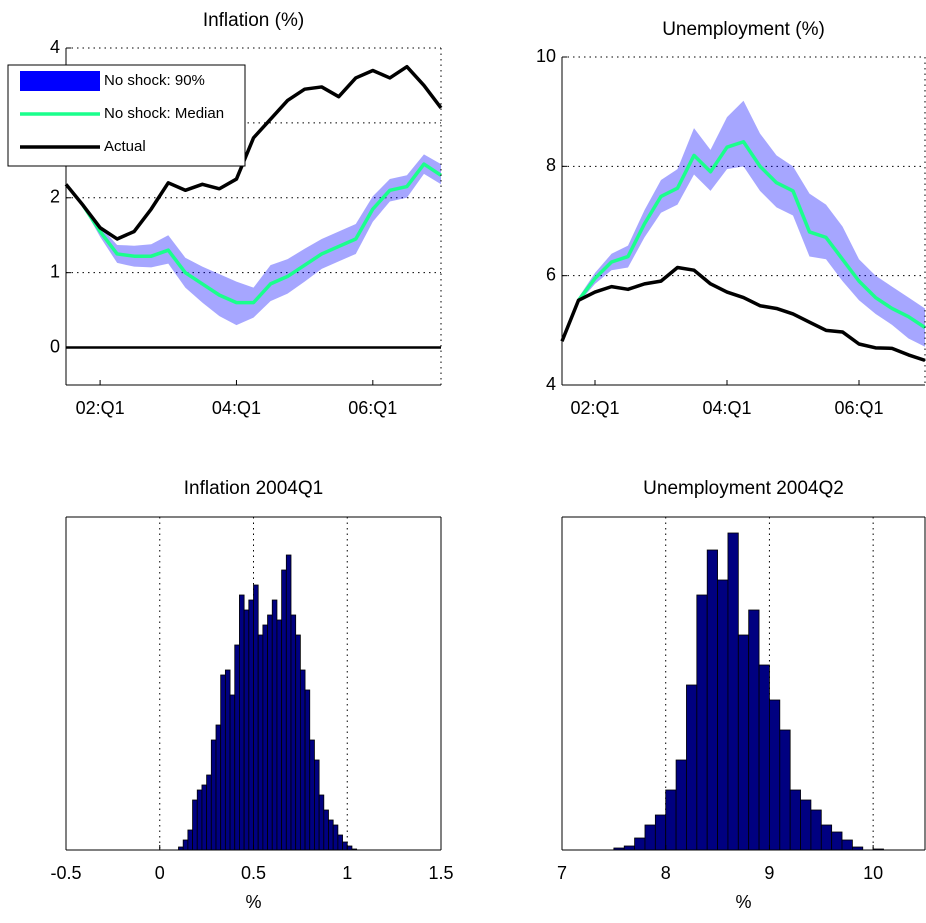  Describe the element at coordinates (562, 873) in the screenshot. I see `x-tick-label: 7` at that location.